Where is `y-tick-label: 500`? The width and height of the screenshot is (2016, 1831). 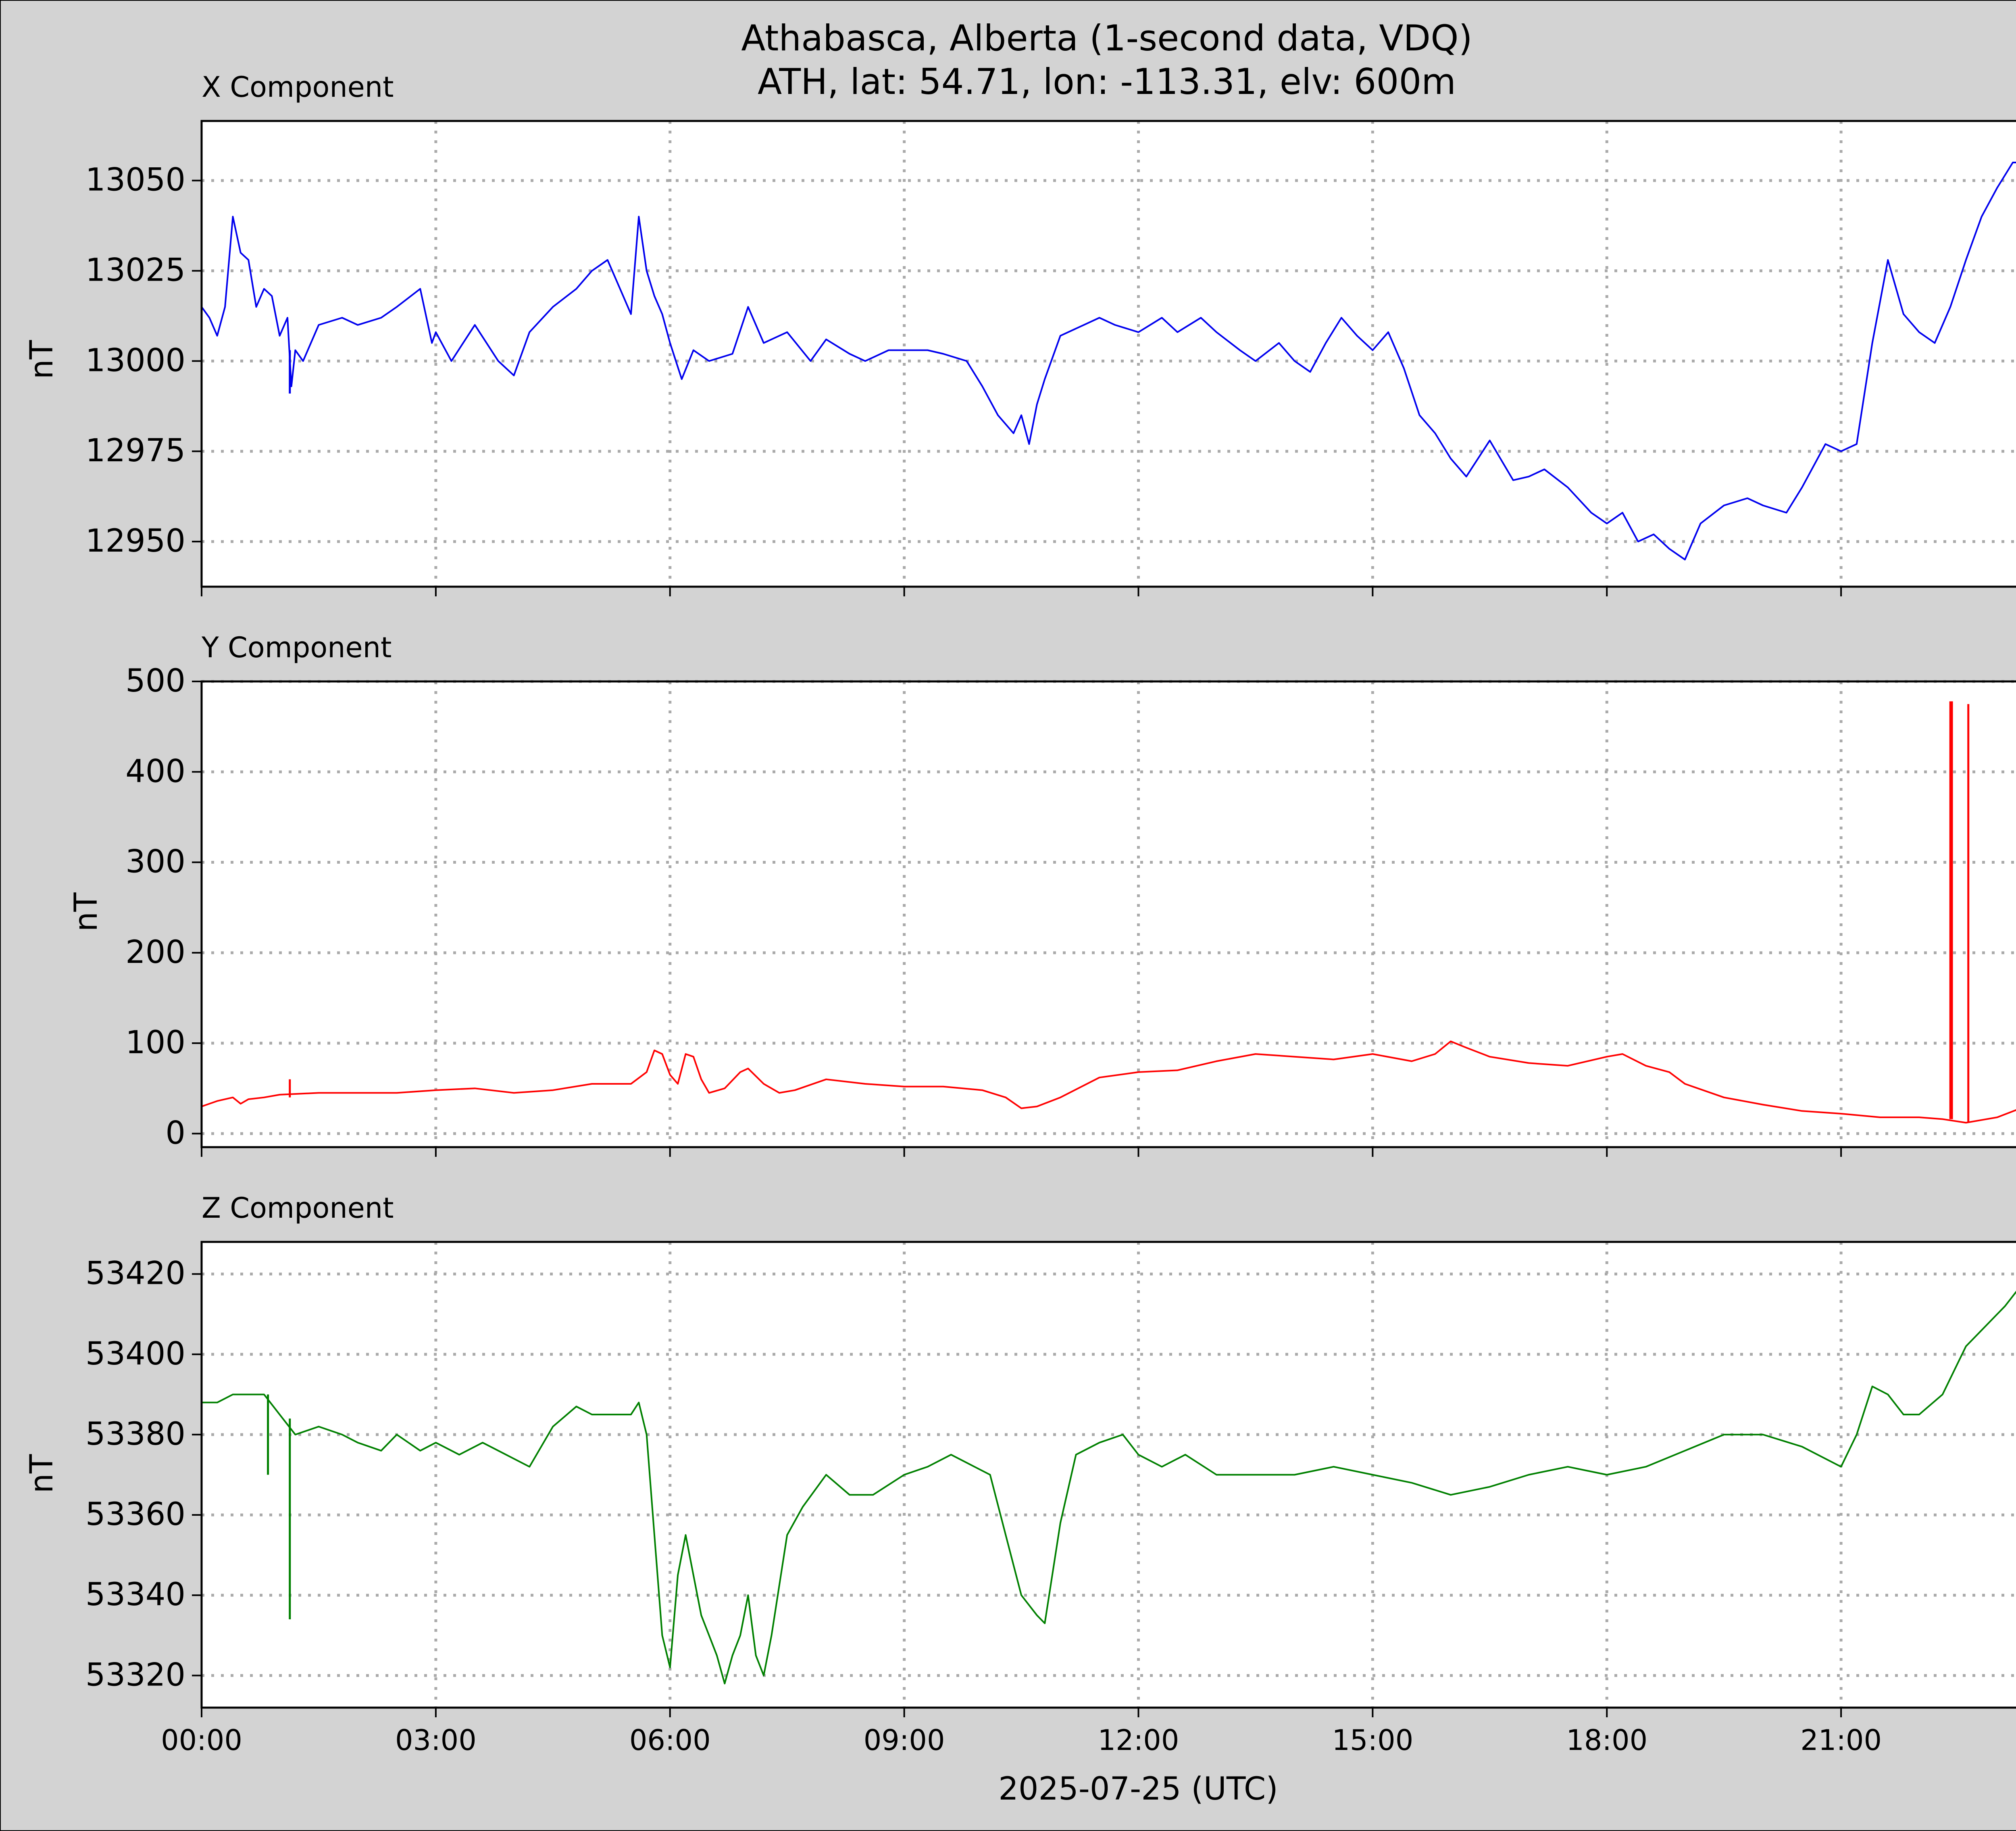 y-tick-label: 500 is located at coordinates (155, 681).